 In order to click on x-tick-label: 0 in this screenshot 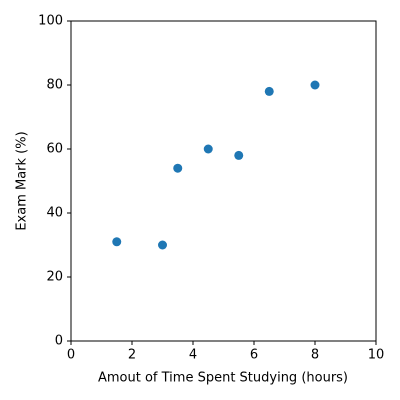, I will do `click(71, 355)`.